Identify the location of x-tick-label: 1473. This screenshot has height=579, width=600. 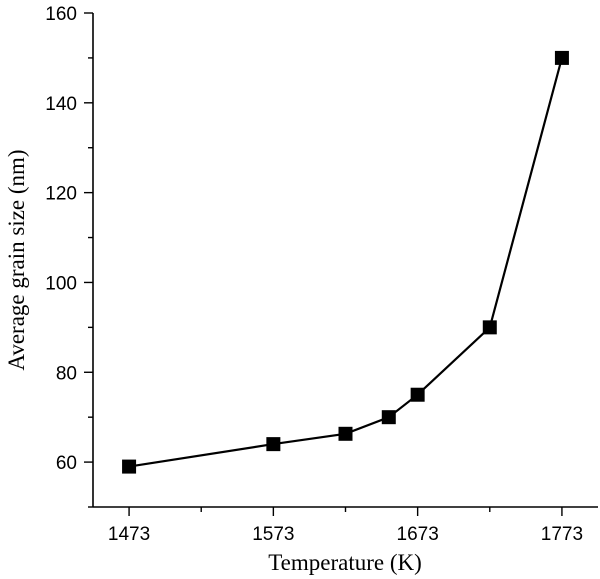
(129, 534).